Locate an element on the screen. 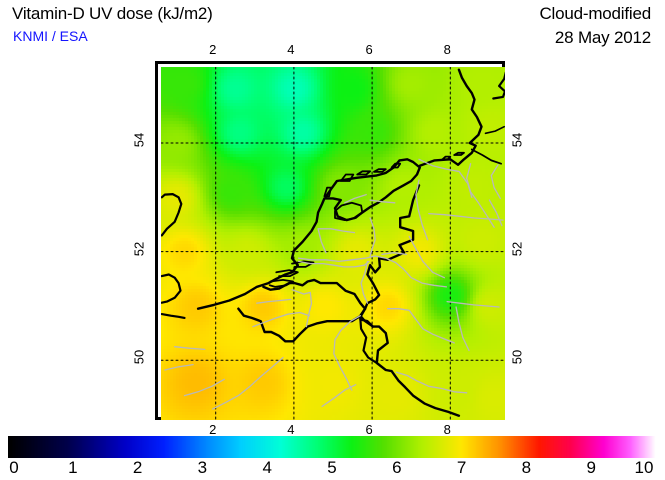 This screenshot has width=665, height=480. colorbar-tick-5: 5 is located at coordinates (332, 467).